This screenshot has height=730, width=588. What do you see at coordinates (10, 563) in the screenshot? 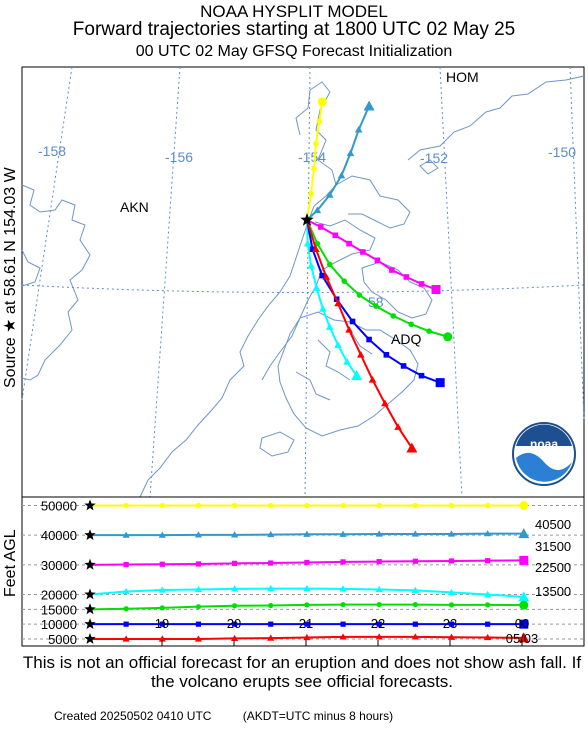
I see `y-axis-label: Feet AGL` at bounding box center [10, 563].